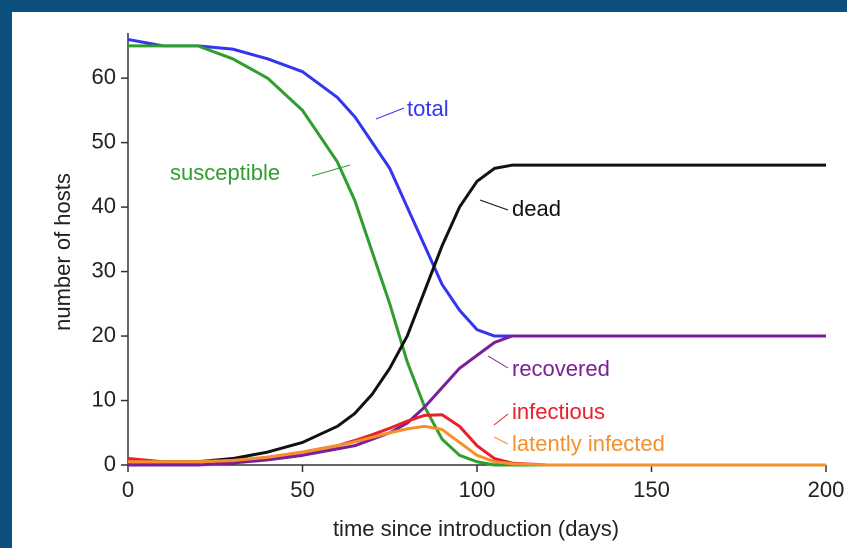 The height and width of the screenshot is (548, 847). Describe the element at coordinates (561, 368) in the screenshot. I see `series-label: recovered` at that location.